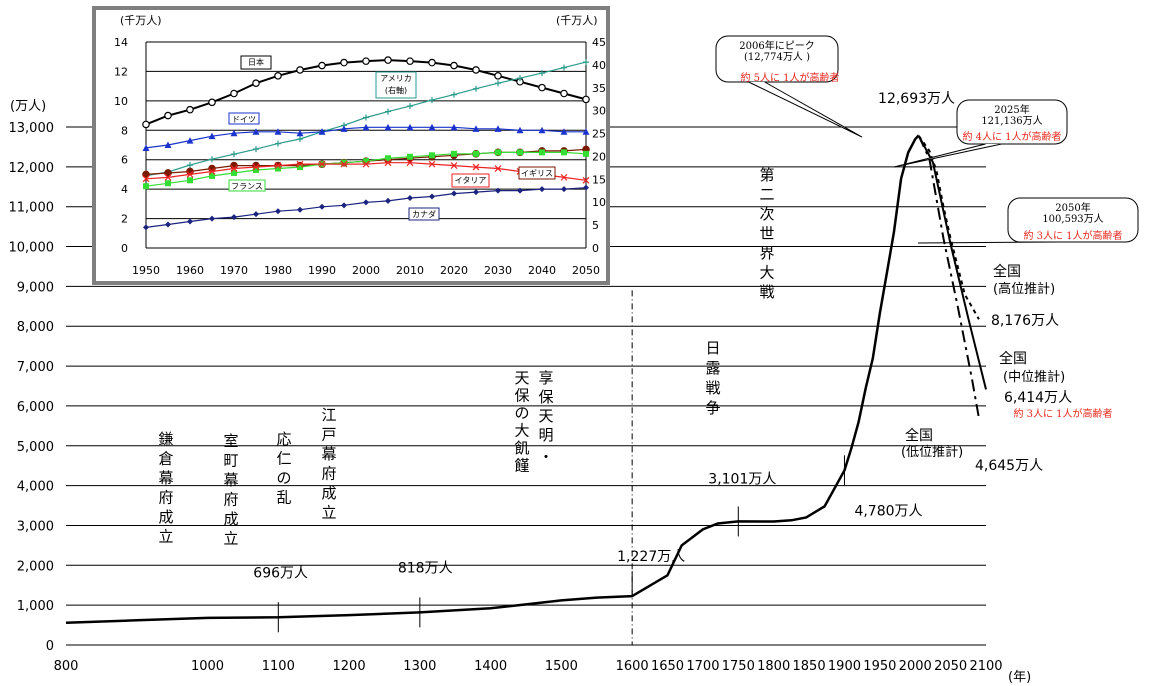 Image resolution: width=1162 pixels, height=686 pixels. Describe the element at coordinates (35, 327) in the screenshot. I see `y-tick-label: 8,000` at that location.